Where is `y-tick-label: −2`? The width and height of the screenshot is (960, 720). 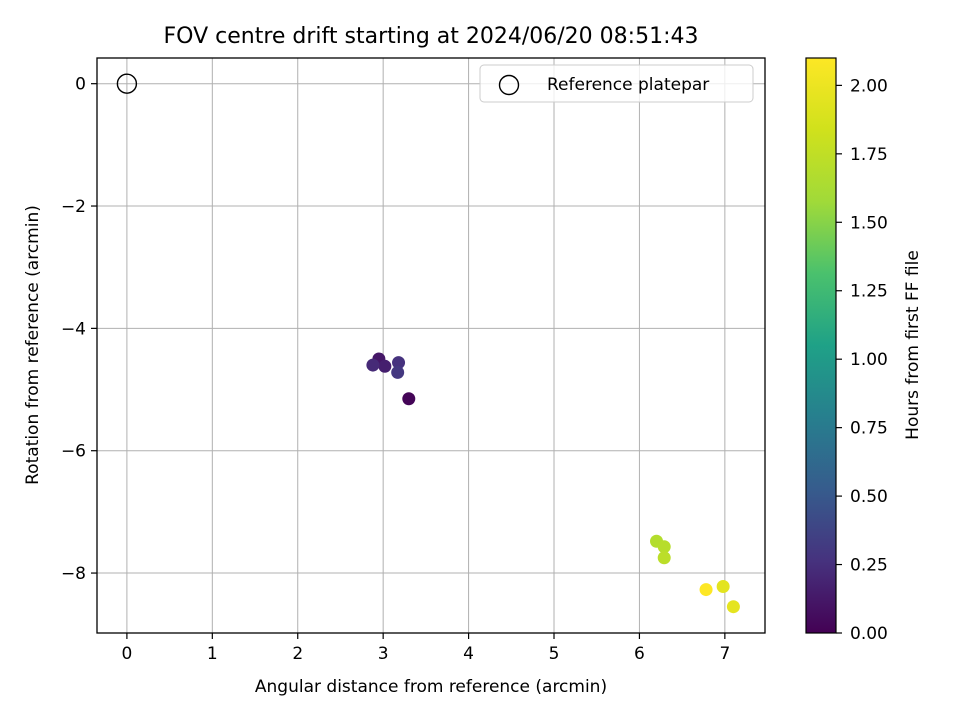 y-tick-label: −2 is located at coordinates (73, 207).